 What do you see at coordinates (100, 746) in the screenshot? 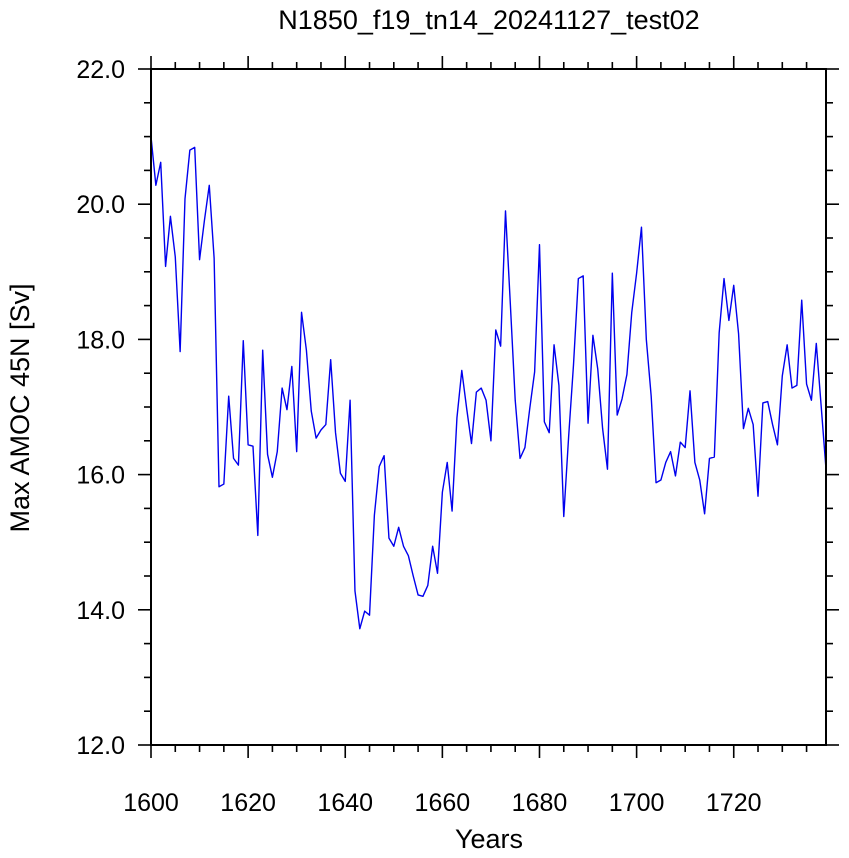
I see `y-tick-label: 12.0` at bounding box center [100, 746].